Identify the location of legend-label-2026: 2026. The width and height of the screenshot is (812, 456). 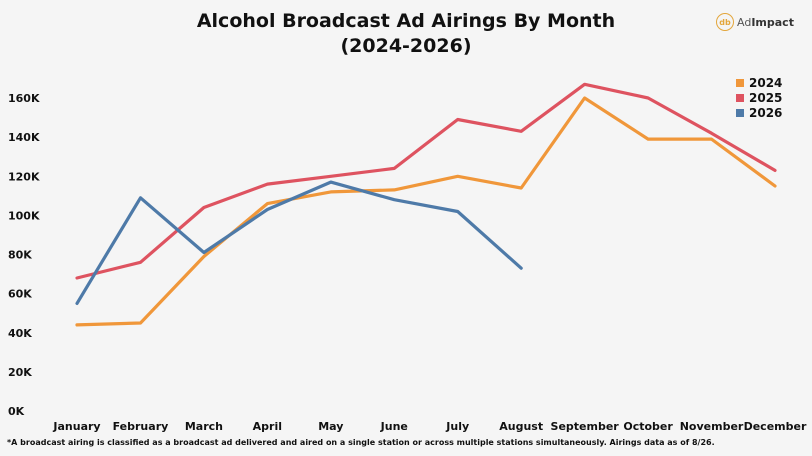
(765, 113).